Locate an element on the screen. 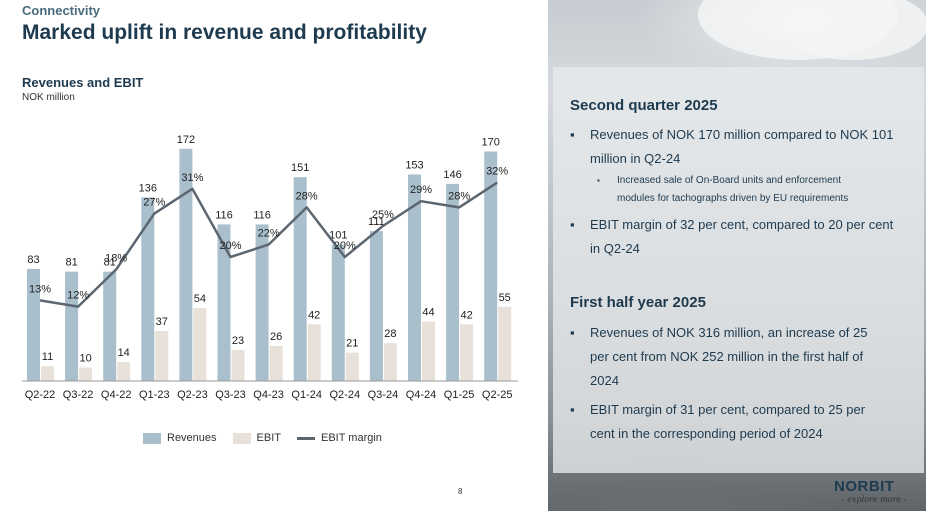 The image size is (926, 511). data-label-revenue: 111 is located at coordinates (376, 222).